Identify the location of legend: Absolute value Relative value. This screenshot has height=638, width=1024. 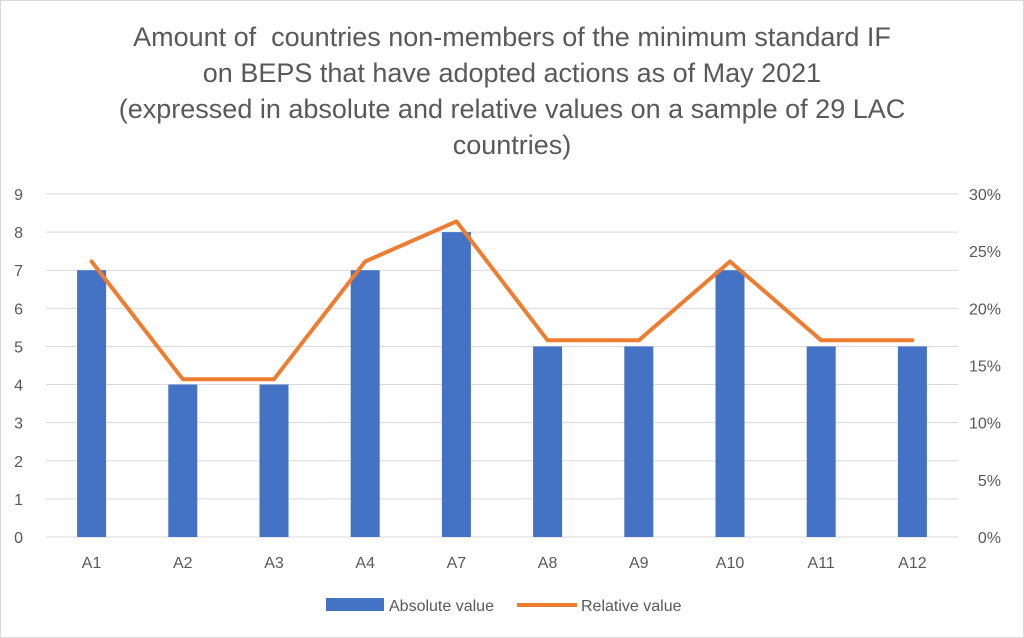
(504, 606).